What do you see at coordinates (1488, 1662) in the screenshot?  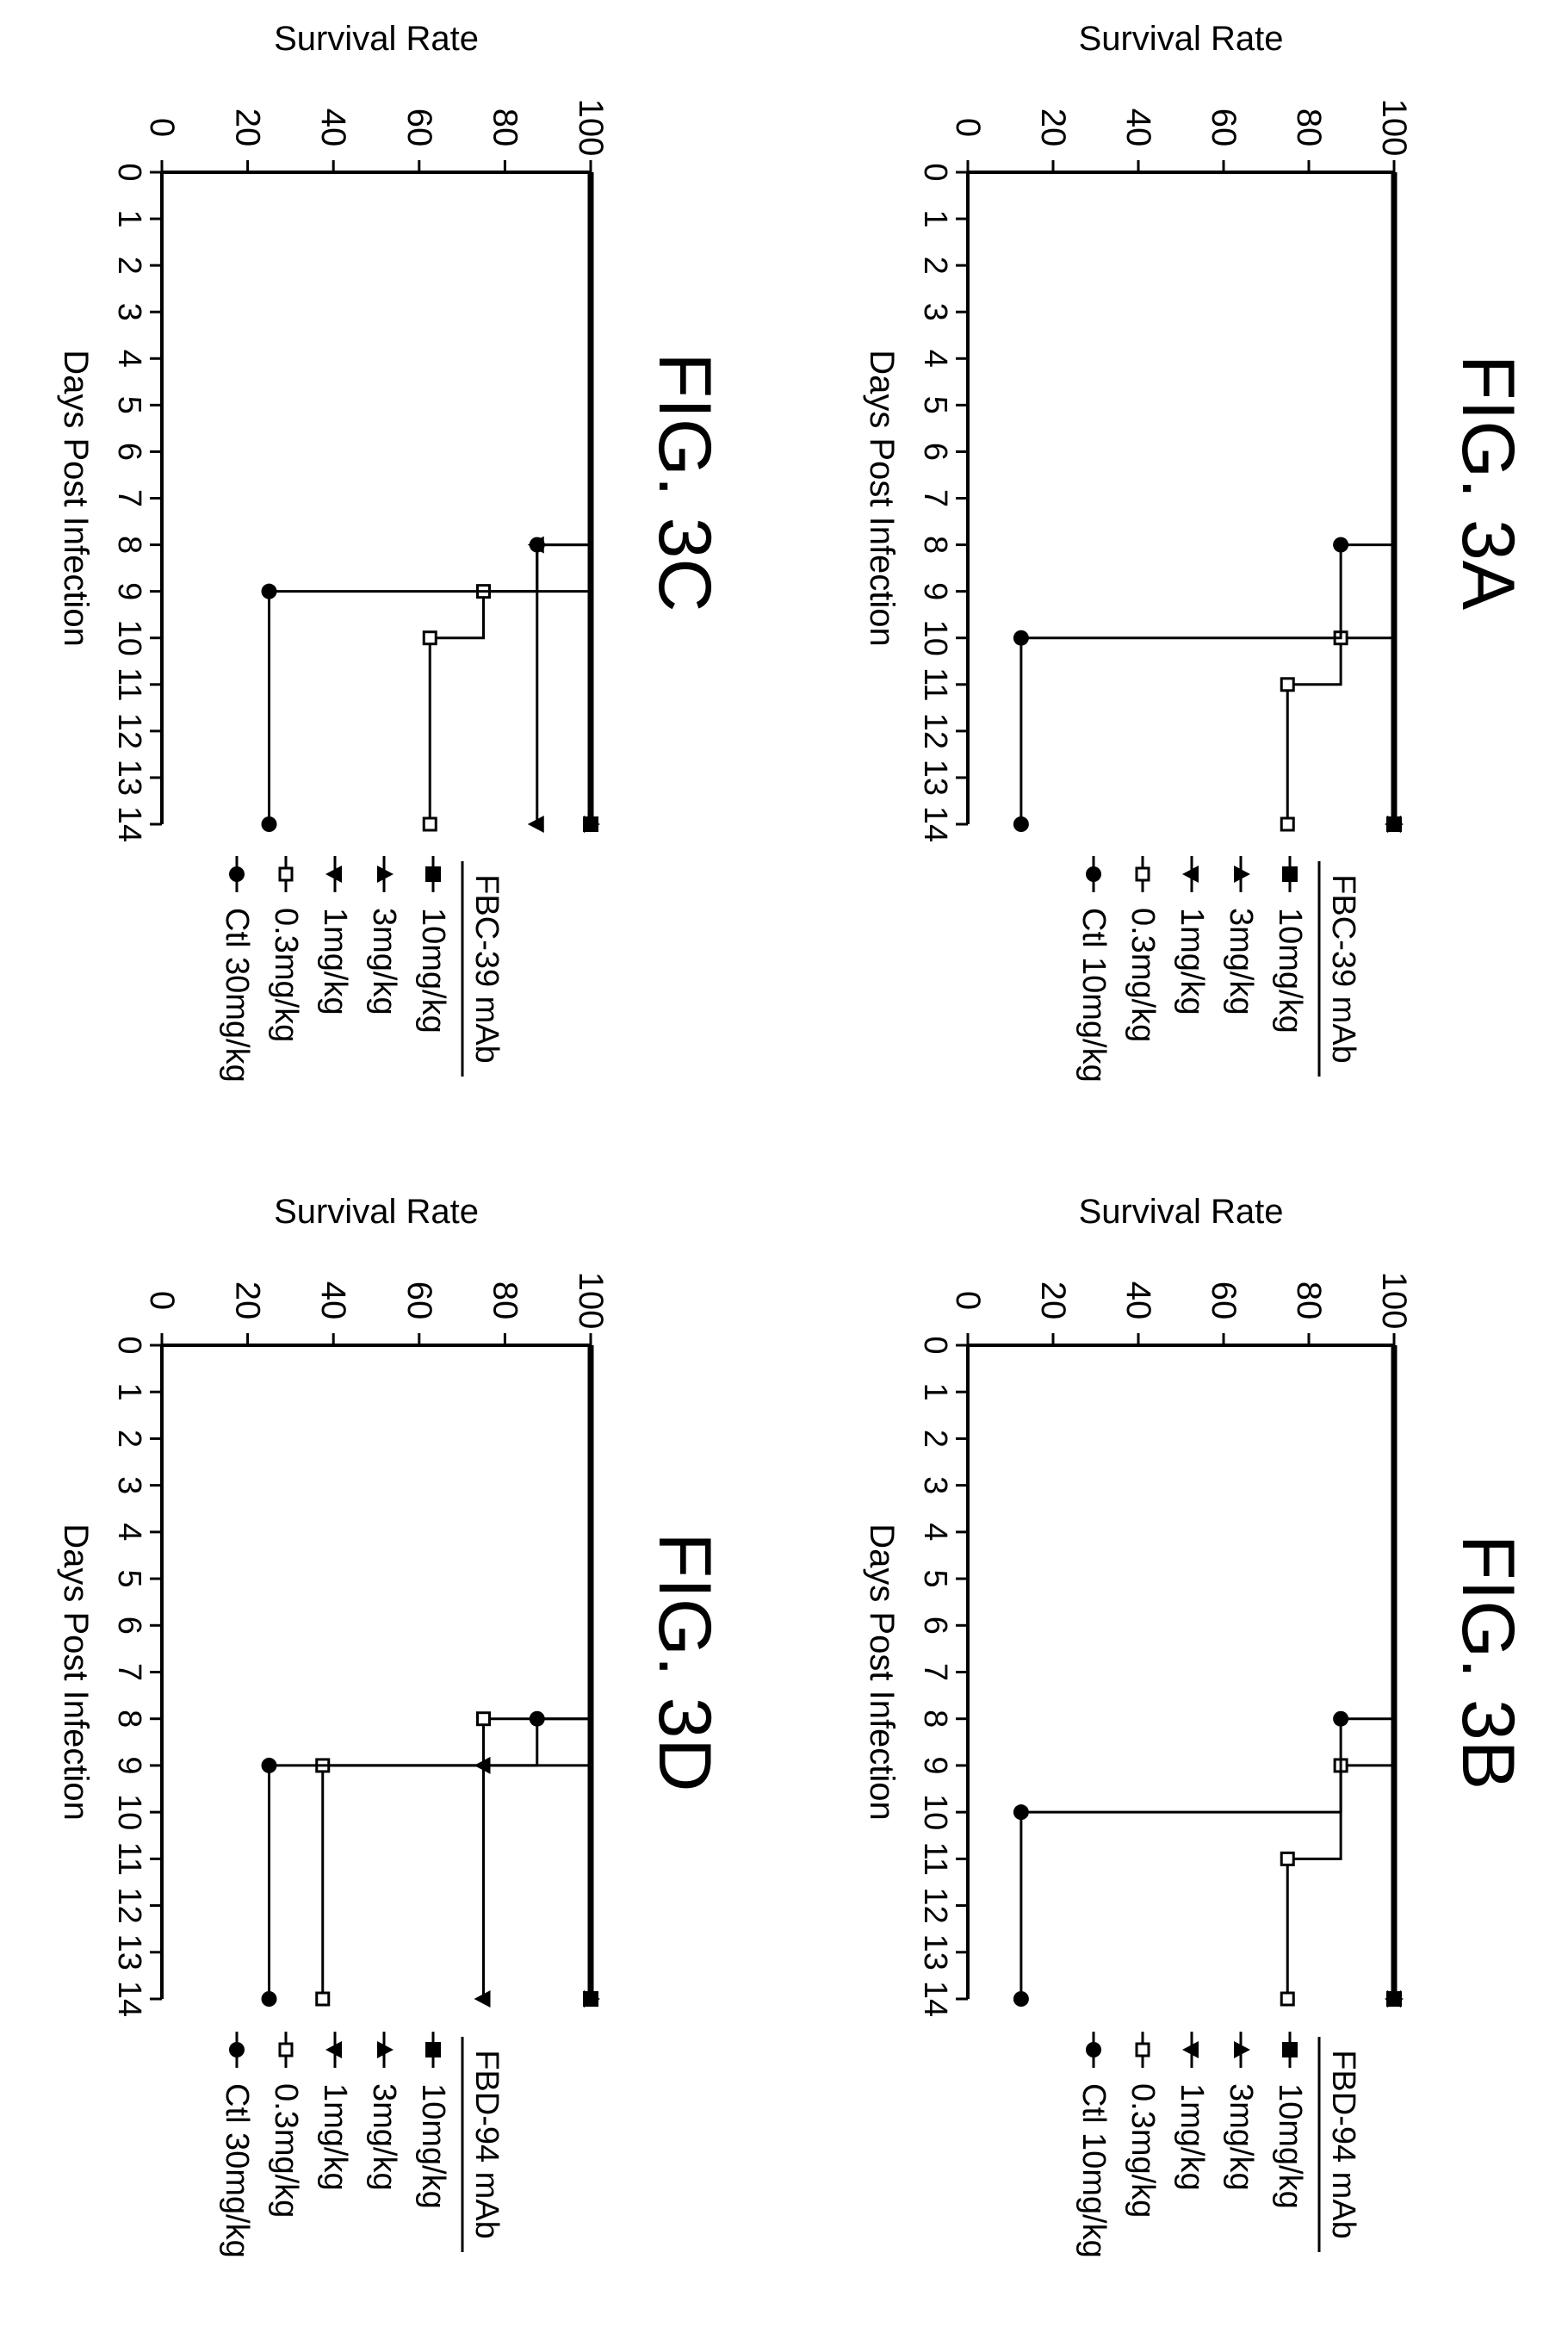 I see `figure-label: FIG. 3B` at bounding box center [1488, 1662].